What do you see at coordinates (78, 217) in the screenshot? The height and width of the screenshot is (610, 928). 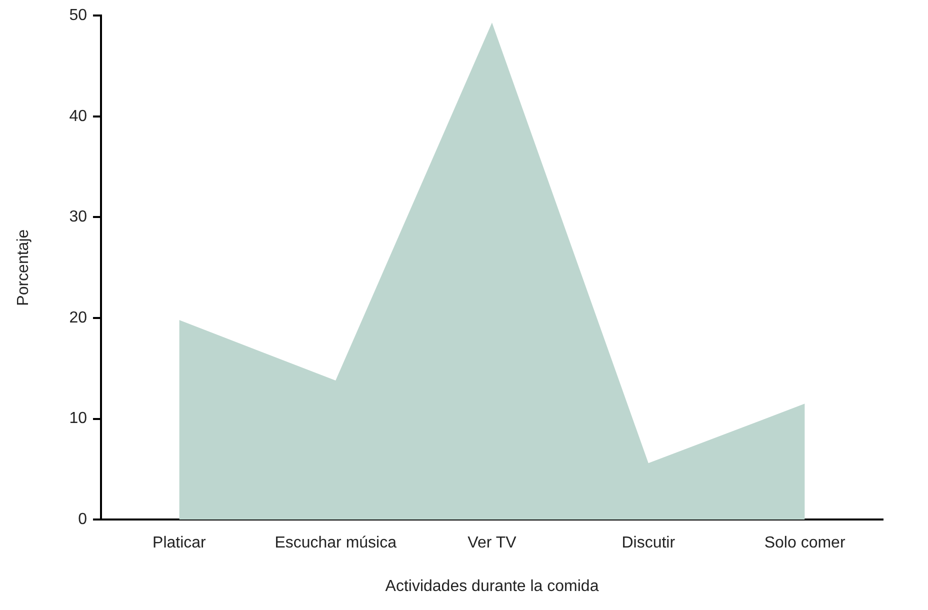 I see `y-tick-label: 30` at bounding box center [78, 217].